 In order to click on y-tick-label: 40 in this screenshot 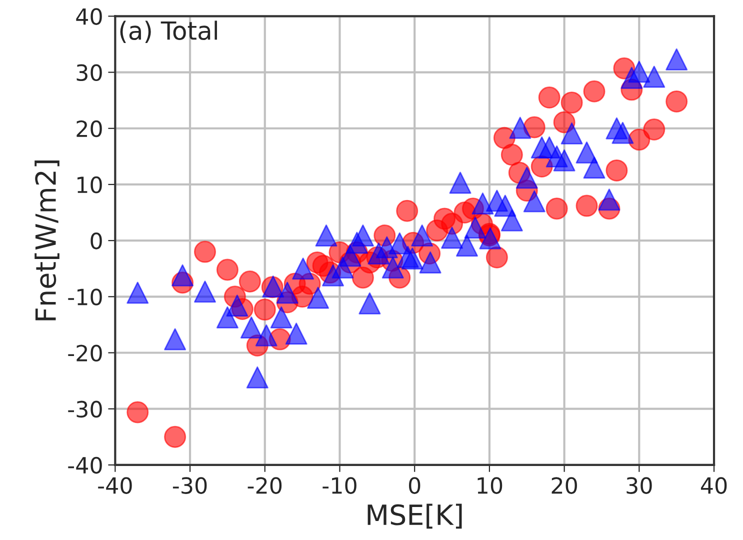, I will do `click(89, 16)`.